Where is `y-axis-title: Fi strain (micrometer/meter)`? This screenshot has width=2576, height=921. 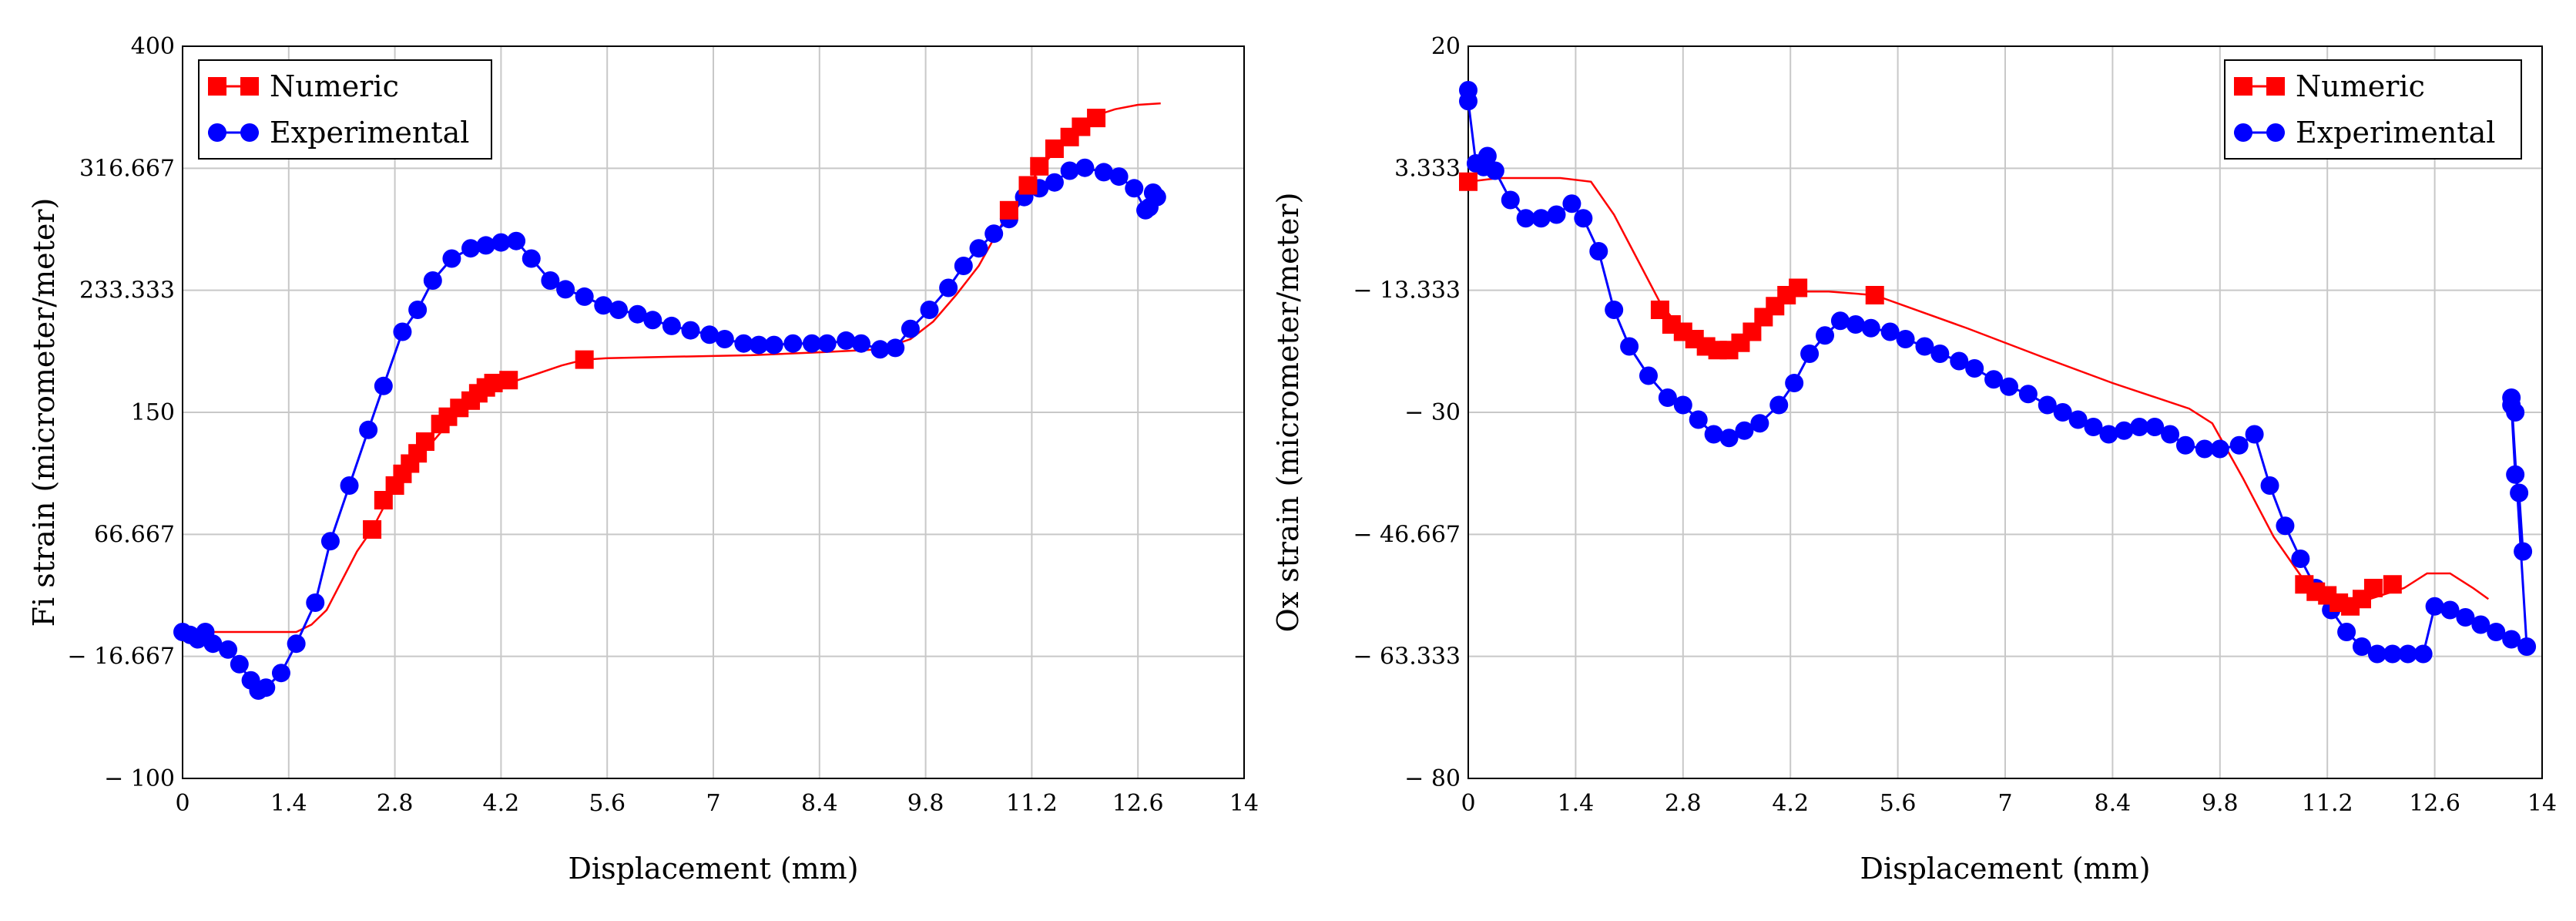 y-axis-title: Fi strain (micrometer/meter) is located at coordinates (44, 412).